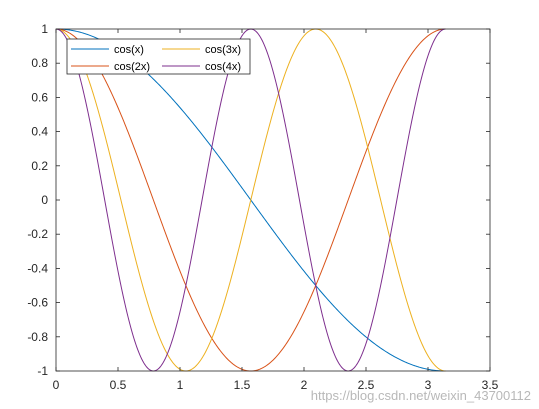 The image size is (539, 409). What do you see at coordinates (366, 385) in the screenshot?
I see `x-tick-label: 2.5` at bounding box center [366, 385].